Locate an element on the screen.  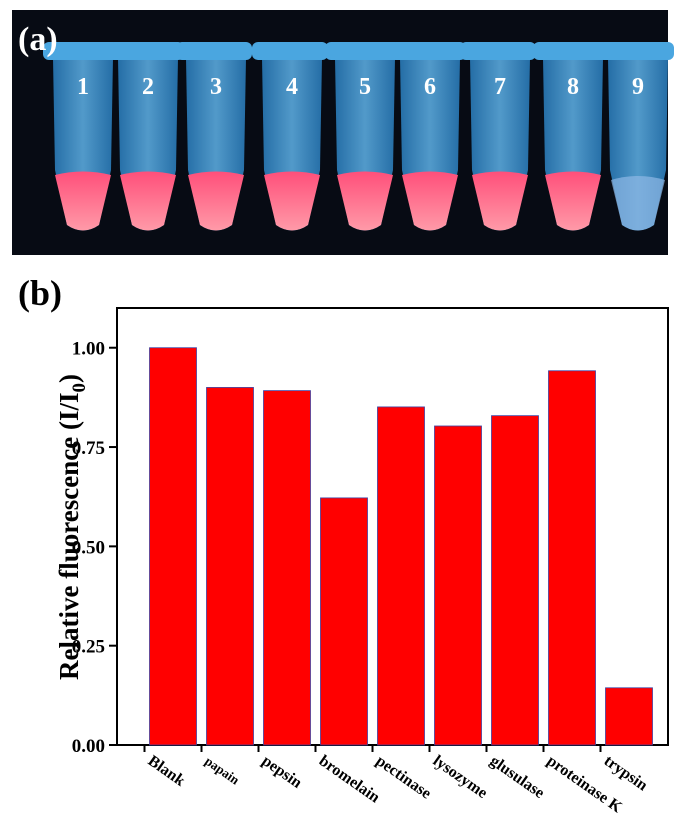
tube-label: 7 is located at coordinates (500, 87).